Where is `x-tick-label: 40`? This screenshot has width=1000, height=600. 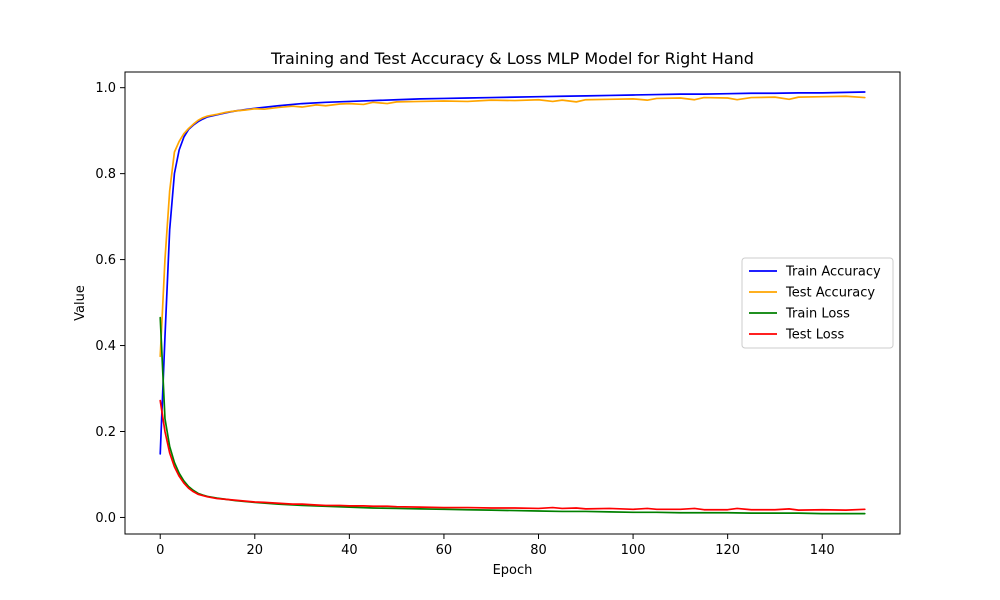 x-tick-label: 40 is located at coordinates (349, 550).